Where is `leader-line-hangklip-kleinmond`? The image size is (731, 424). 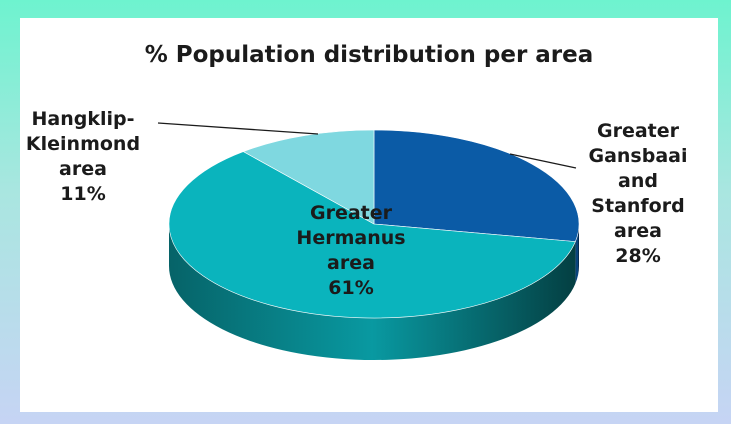 leader-line-hangklip-kleinmond is located at coordinates (238, 128).